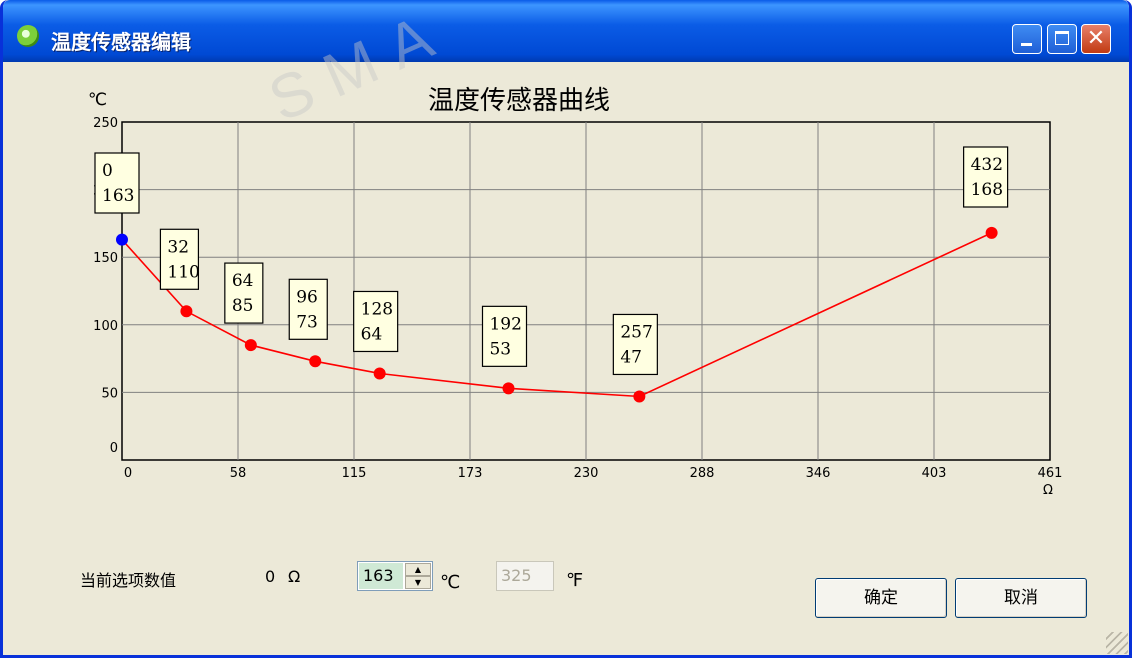  What do you see at coordinates (243, 306) in the screenshot?
I see `point-label-y: 85` at bounding box center [243, 306].